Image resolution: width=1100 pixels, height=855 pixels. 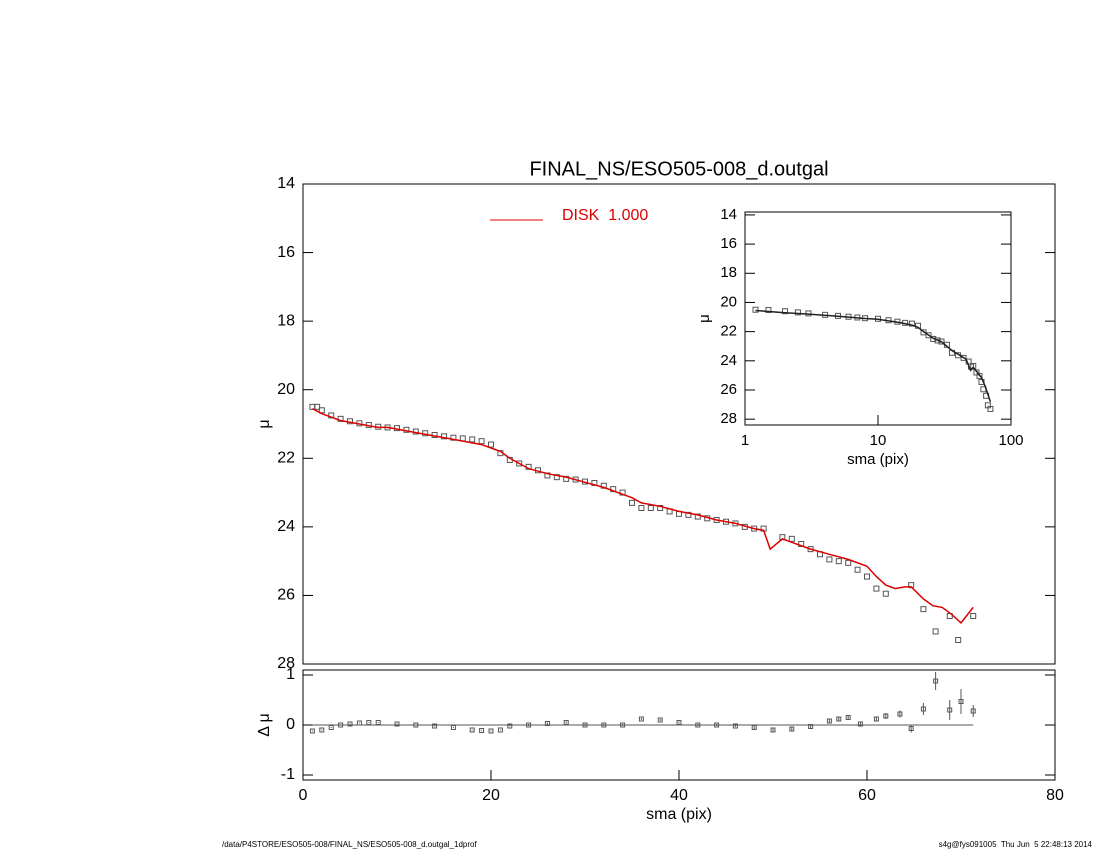 I want to click on legend-label: DISK 1.000, so click(x=605, y=215).